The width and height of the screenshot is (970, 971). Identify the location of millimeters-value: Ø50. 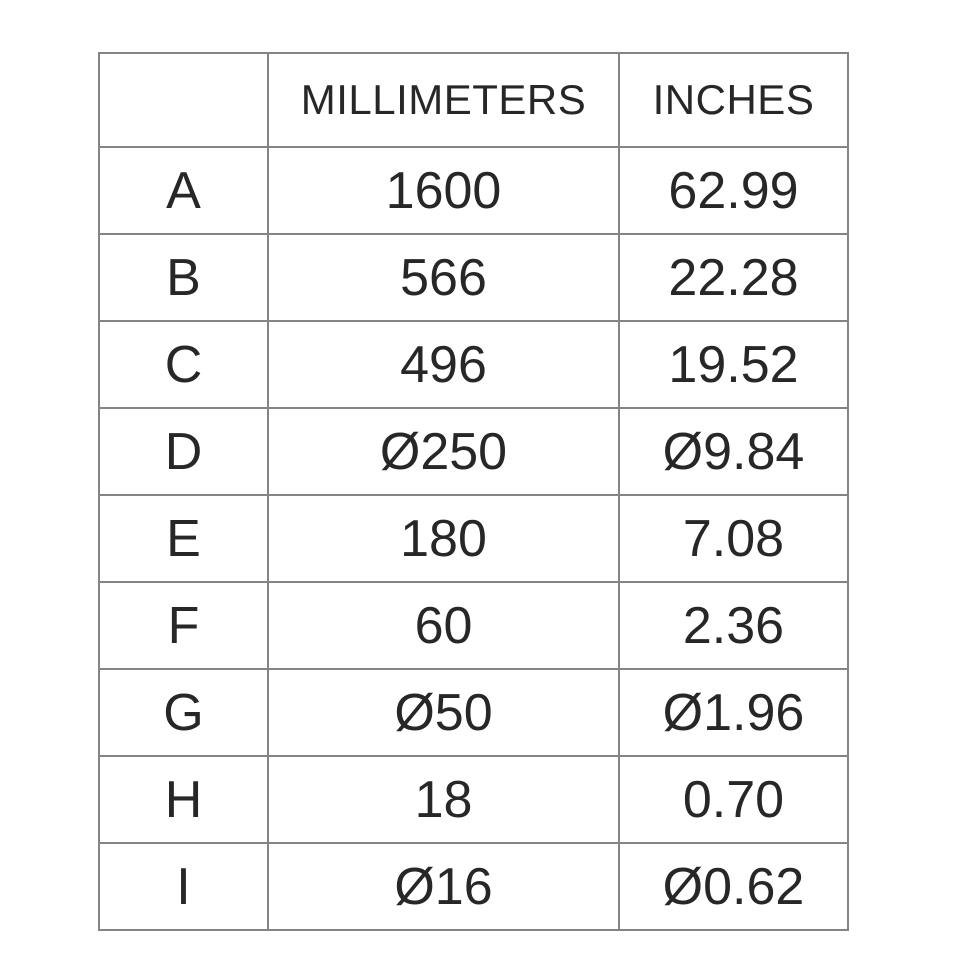
(443, 712).